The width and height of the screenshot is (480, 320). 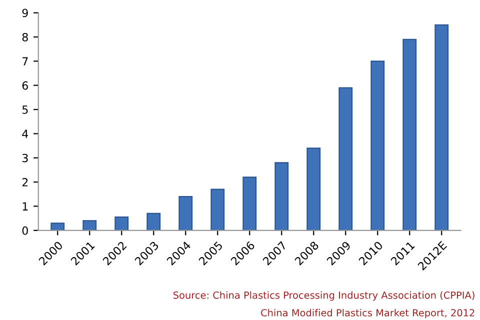 I want to click on y-tick-label: 0, so click(x=25, y=230).